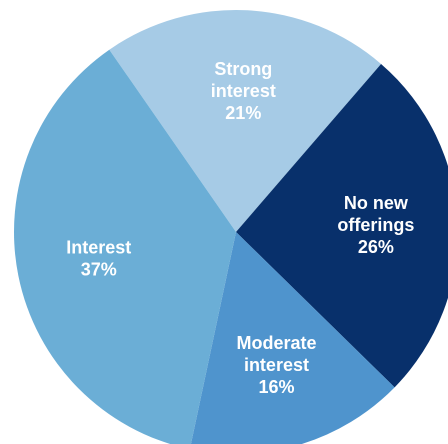  I want to click on category-label-line: offerings, so click(375, 225).